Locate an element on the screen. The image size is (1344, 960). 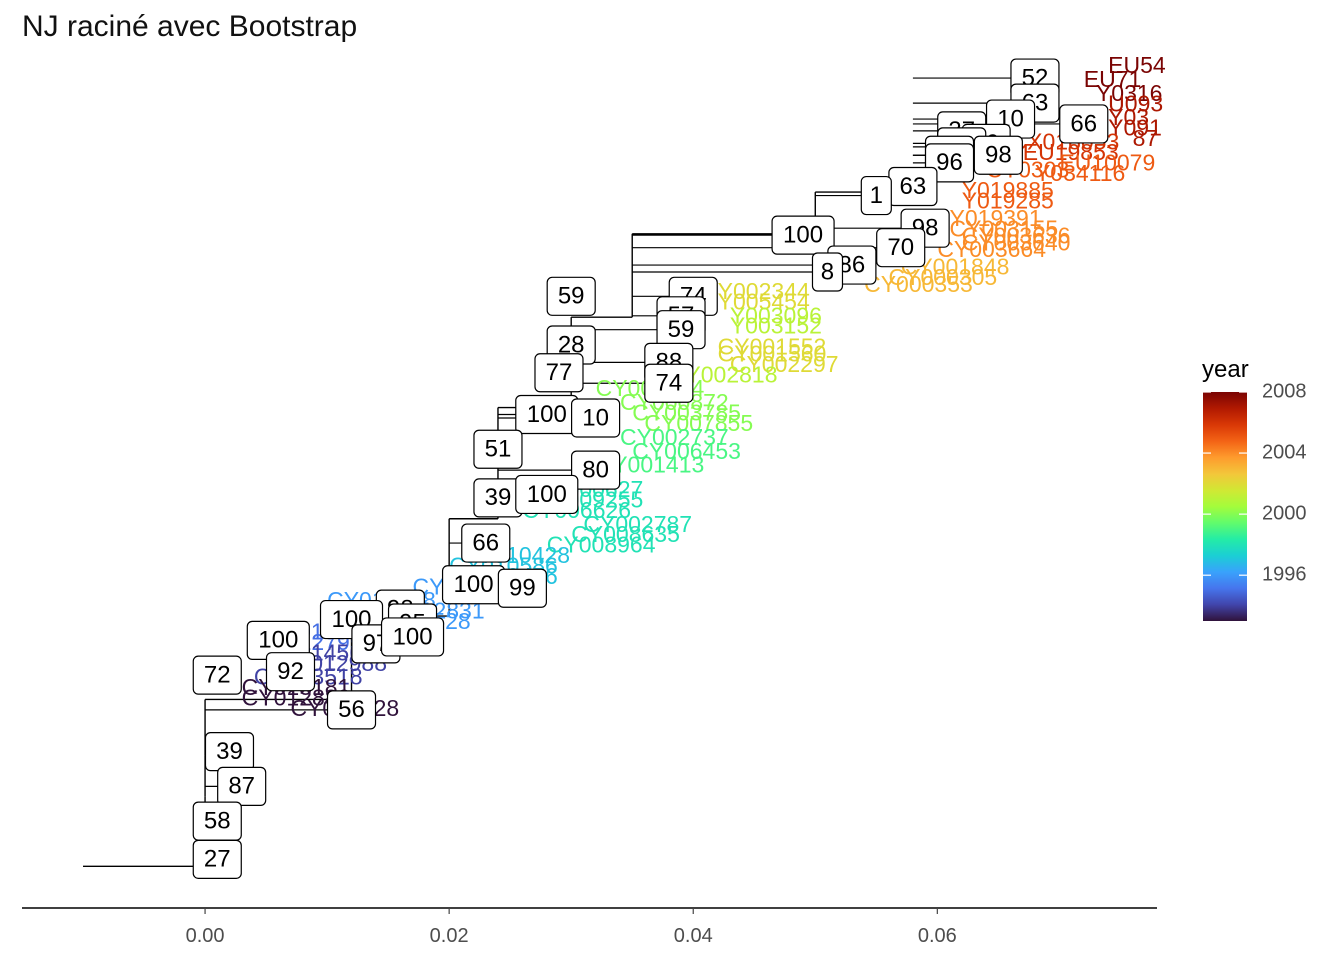
bootstrap-value: 27 is located at coordinates (217, 859).